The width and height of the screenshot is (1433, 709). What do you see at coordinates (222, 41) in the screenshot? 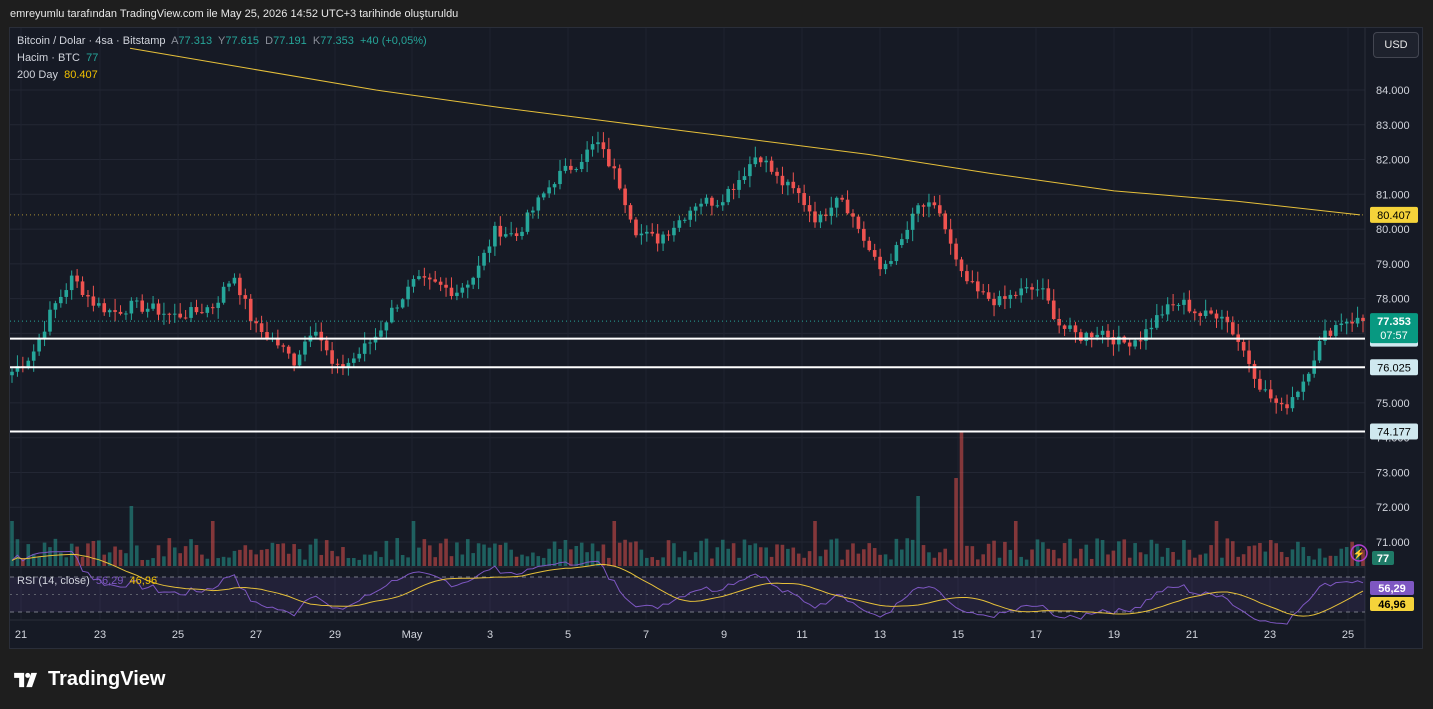
I see `high-label: Y` at bounding box center [222, 41].